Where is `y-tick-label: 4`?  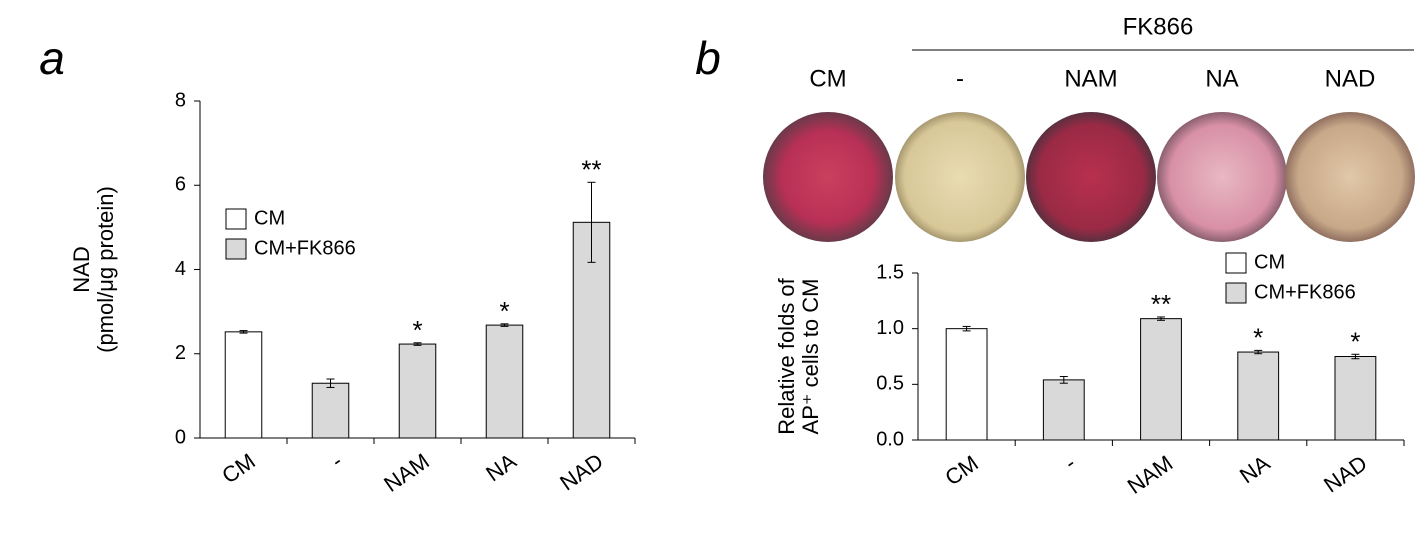 y-tick-label: 4 is located at coordinates (180, 269).